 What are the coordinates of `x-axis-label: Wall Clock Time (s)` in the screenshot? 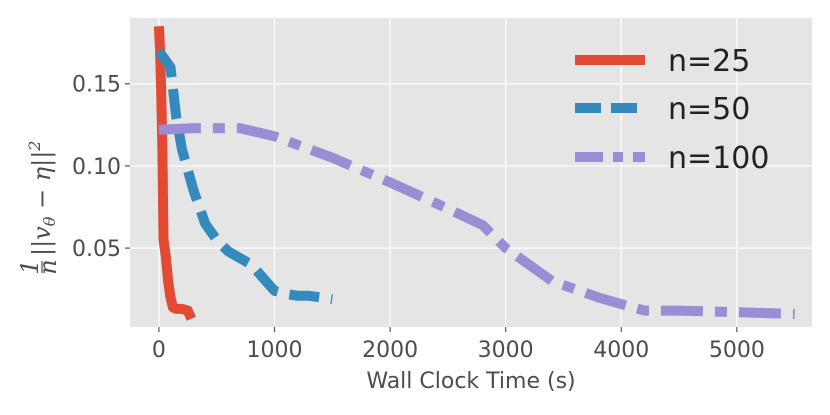 It's located at (470, 381).